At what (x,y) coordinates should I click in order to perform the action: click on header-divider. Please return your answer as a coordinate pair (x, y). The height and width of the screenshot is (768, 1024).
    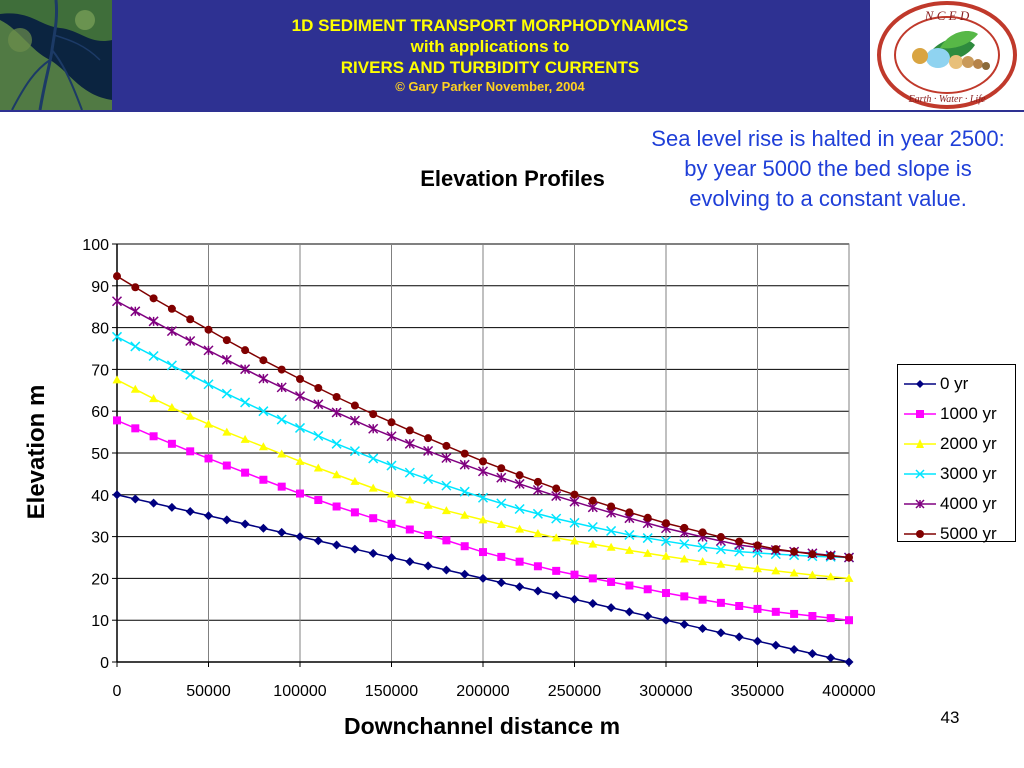
    Looking at the image, I should click on (512, 111).